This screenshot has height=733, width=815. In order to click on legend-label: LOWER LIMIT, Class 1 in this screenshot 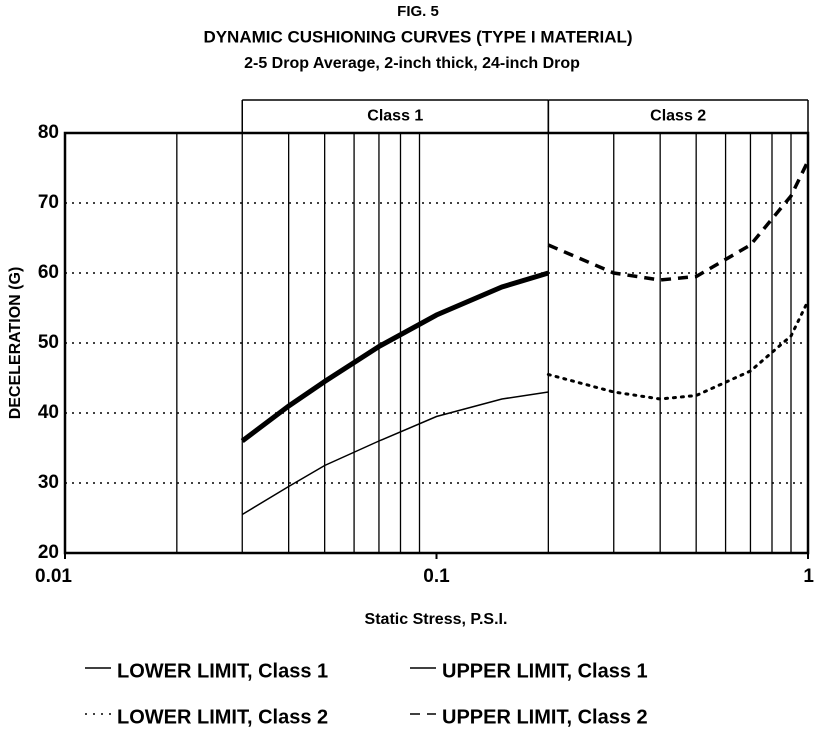, I will do `click(222, 671)`.